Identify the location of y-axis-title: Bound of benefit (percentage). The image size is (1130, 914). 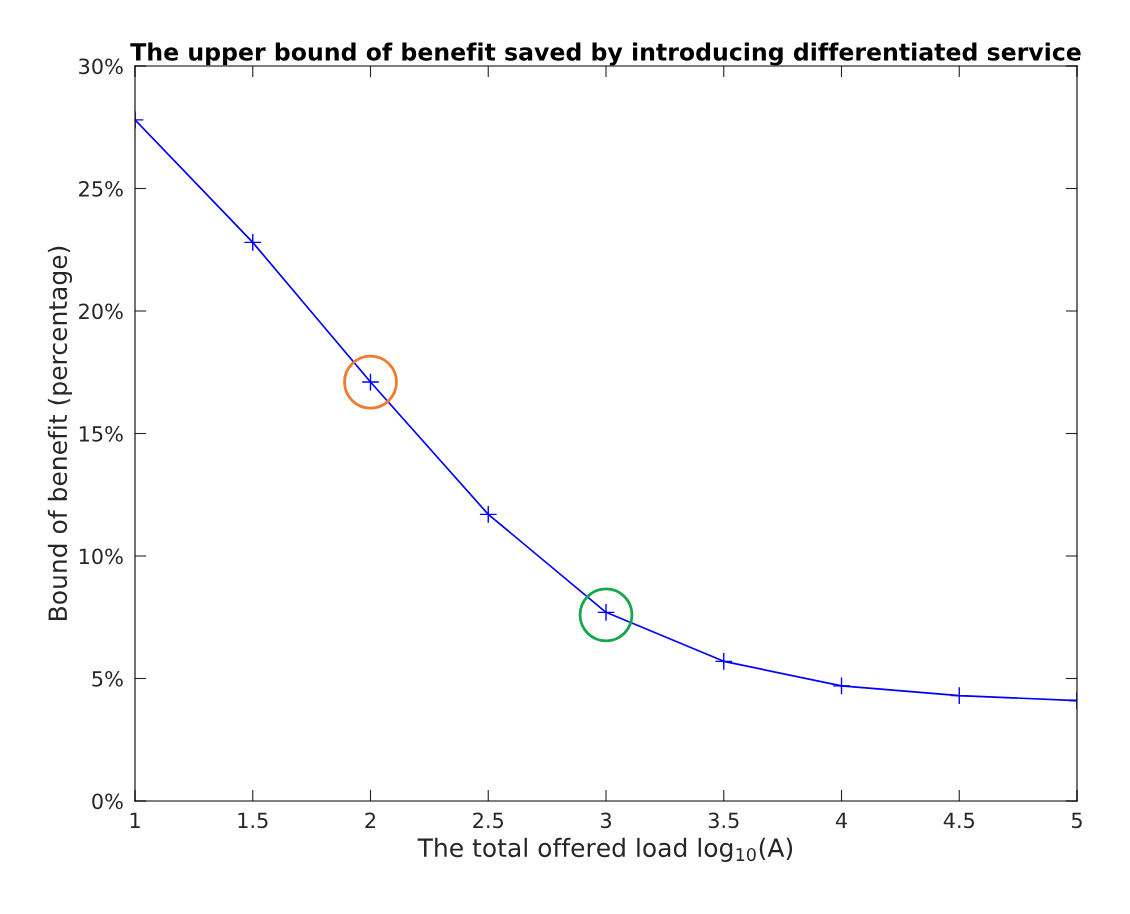
(60, 433).